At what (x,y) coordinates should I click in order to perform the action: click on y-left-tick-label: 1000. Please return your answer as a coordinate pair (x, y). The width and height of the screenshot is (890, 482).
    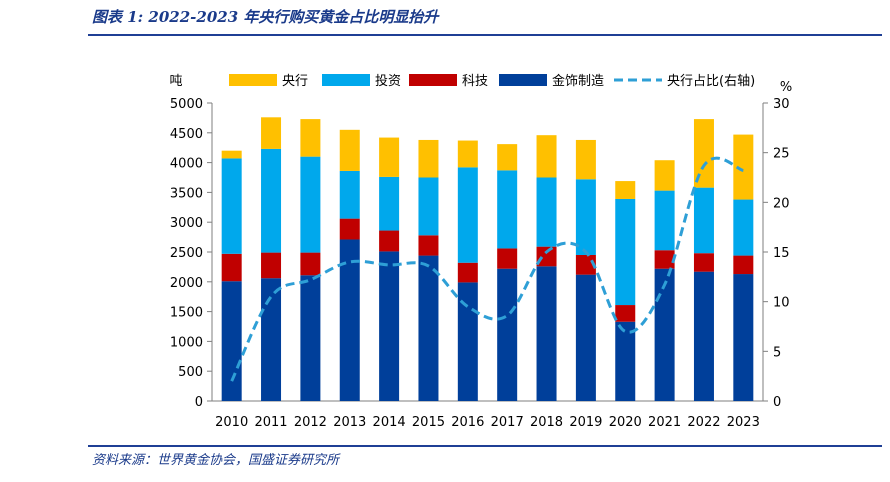
    Looking at the image, I should click on (186, 342).